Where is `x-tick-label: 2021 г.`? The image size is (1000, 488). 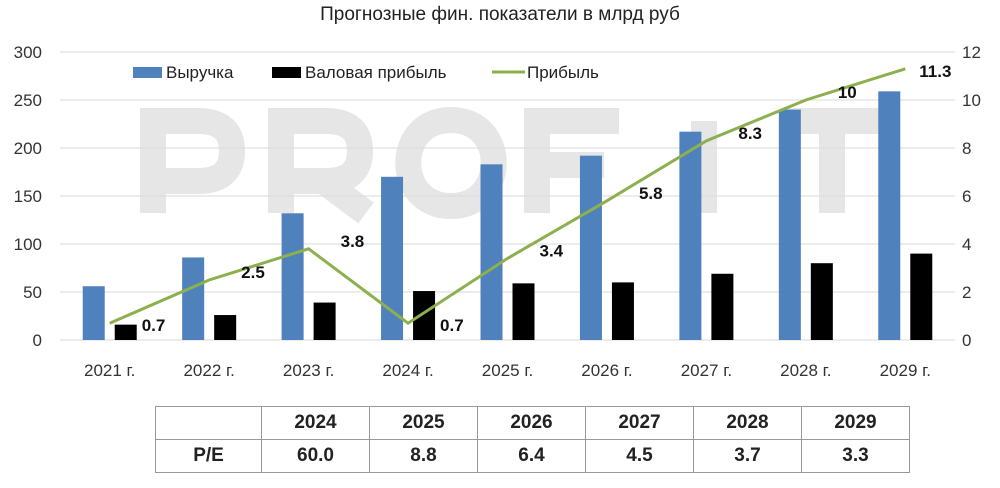 x-tick-label: 2021 г. is located at coordinates (109, 370).